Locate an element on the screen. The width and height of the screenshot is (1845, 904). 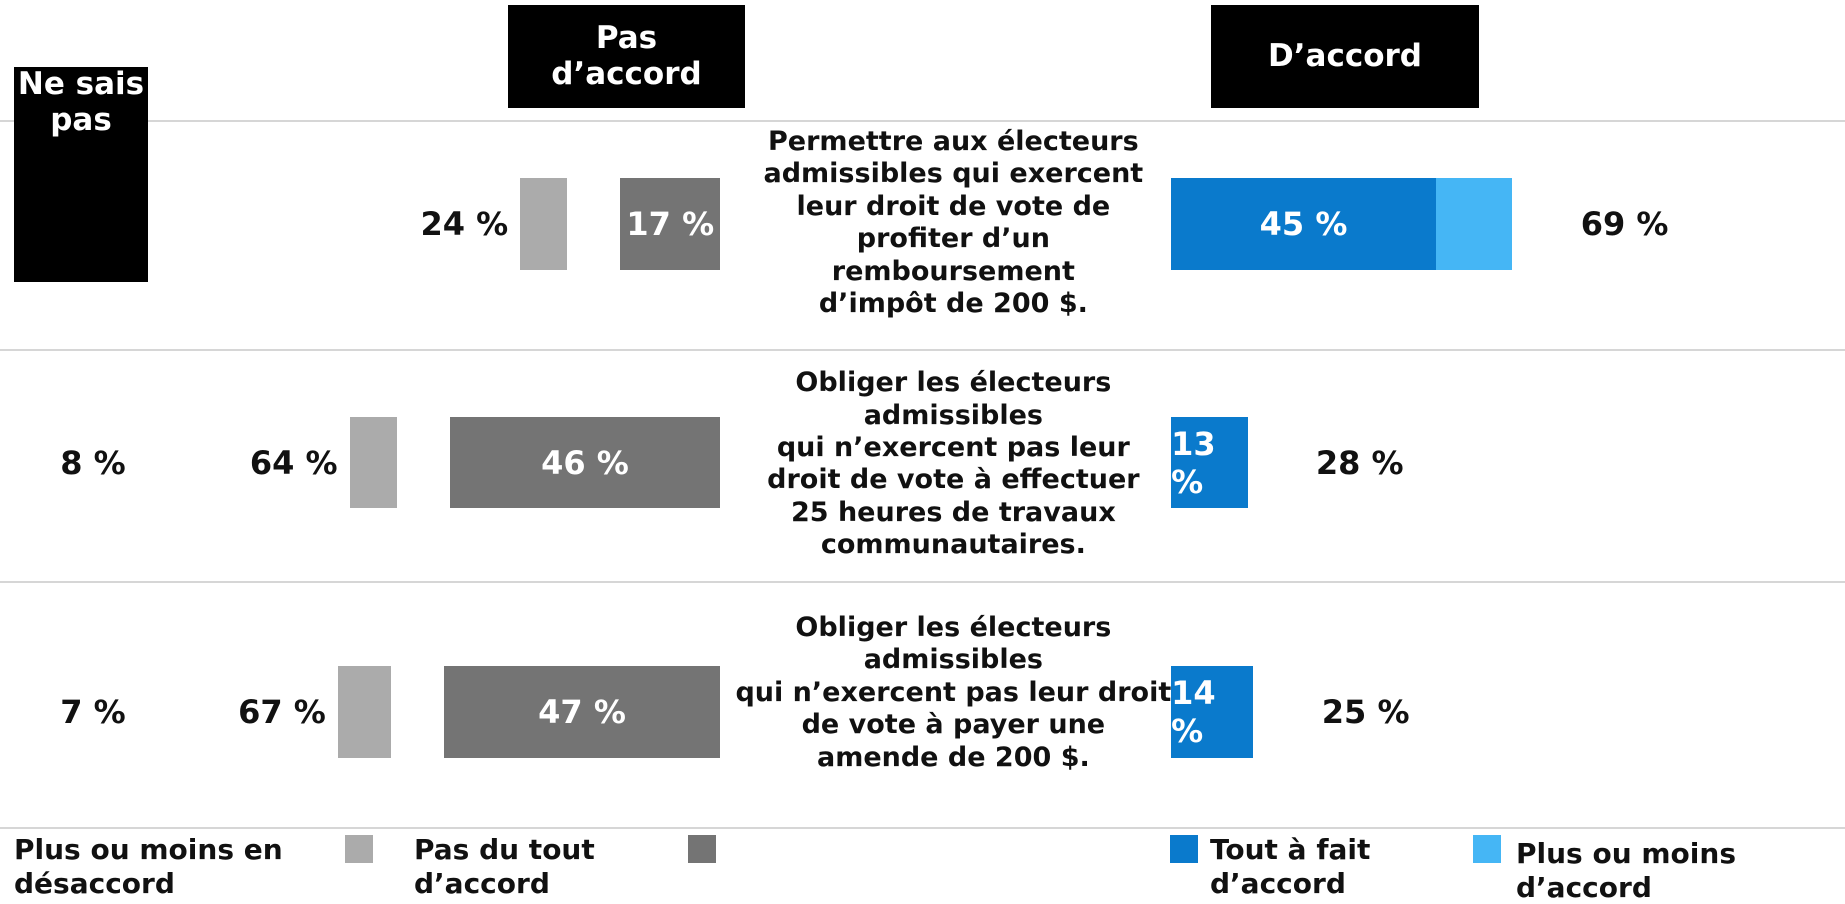
dont-know-label: 7 % is located at coordinates (93, 712).